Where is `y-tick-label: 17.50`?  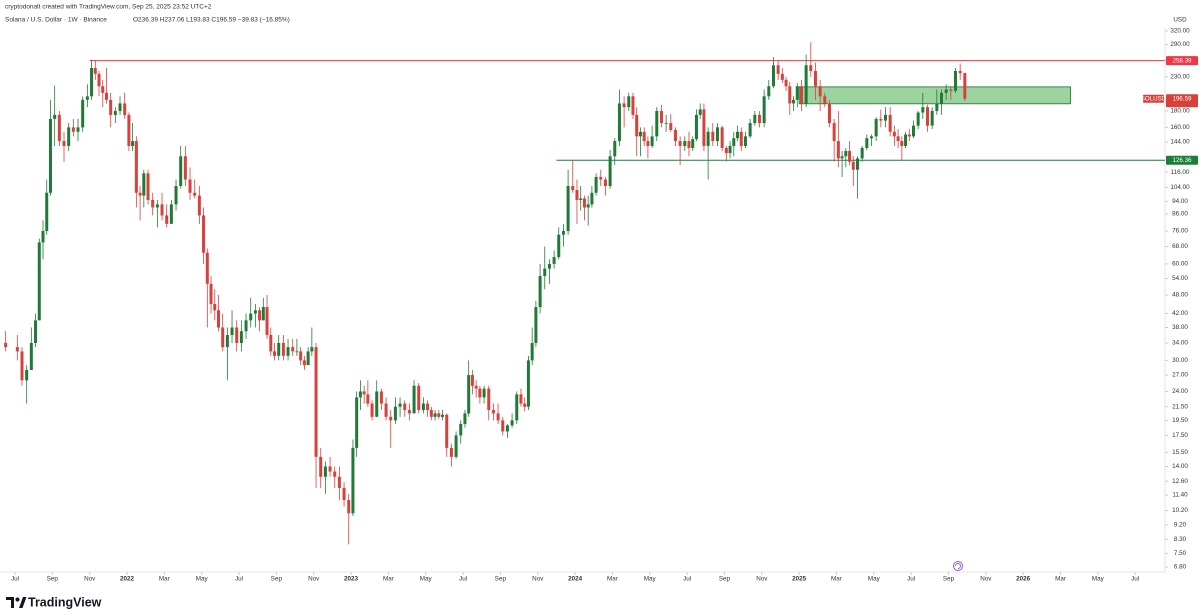
y-tick-label: 17.50 is located at coordinates (1180, 435).